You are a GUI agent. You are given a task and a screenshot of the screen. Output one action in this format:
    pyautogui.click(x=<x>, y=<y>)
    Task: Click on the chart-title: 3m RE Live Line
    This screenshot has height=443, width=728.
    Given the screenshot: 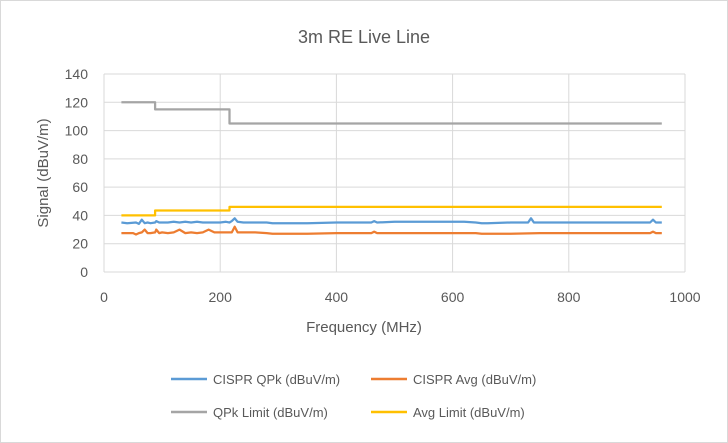 What is the action you would take?
    pyautogui.click(x=364, y=37)
    